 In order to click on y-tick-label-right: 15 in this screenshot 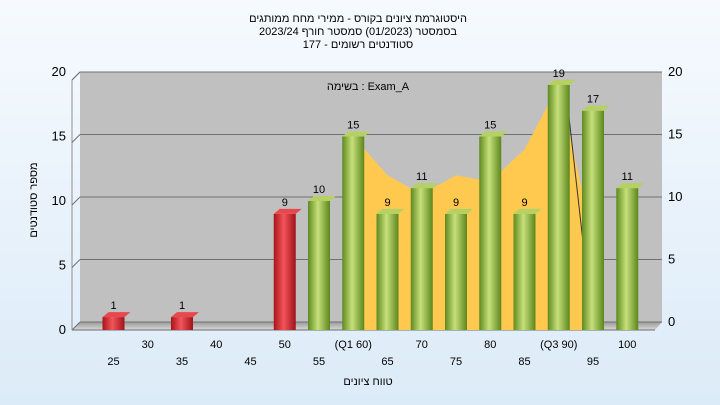, I will do `click(675, 134)`.